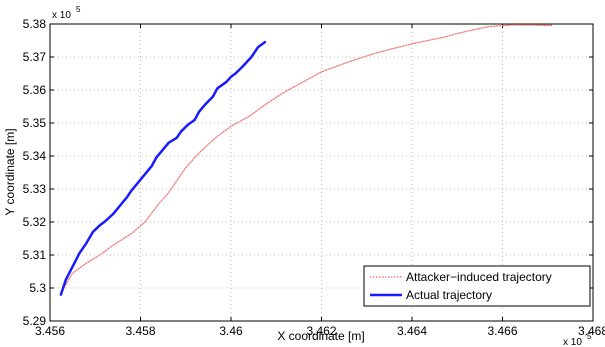 This screenshot has height=347, width=605. What do you see at coordinates (35, 90) in the screenshot?
I see `y-tick-label: 5.36` at bounding box center [35, 90].